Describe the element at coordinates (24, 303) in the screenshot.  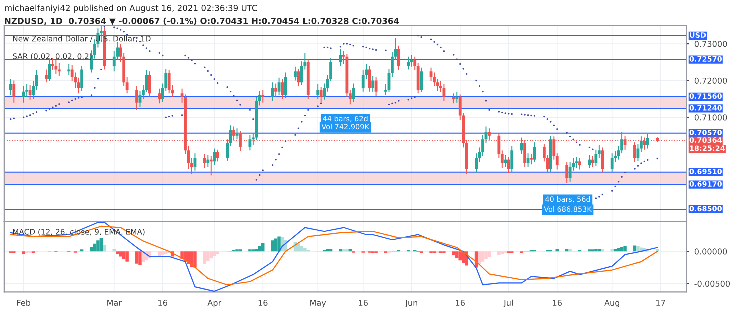
I see `x-tick-label: Feb` at that location.